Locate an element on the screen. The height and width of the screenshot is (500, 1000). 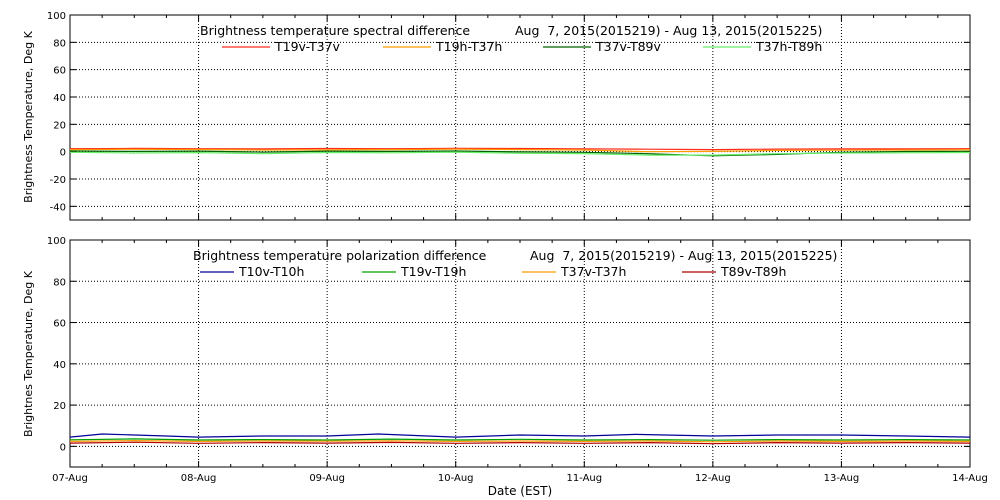
x-tick-label: 07-Aug is located at coordinates (70, 478).